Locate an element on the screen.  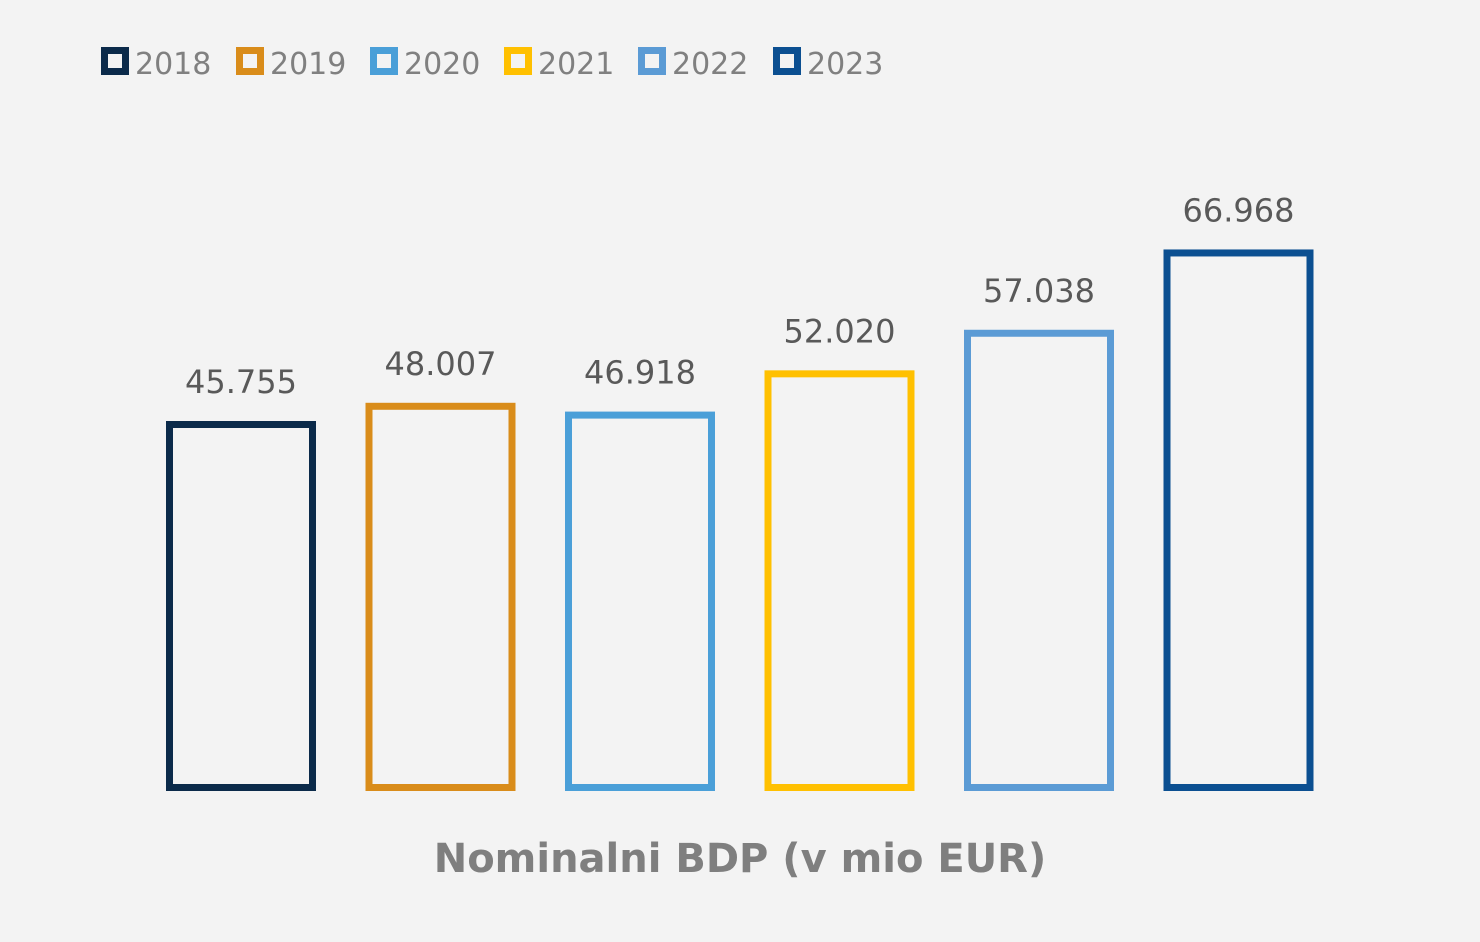
bar-2019 is located at coordinates (440, 596).